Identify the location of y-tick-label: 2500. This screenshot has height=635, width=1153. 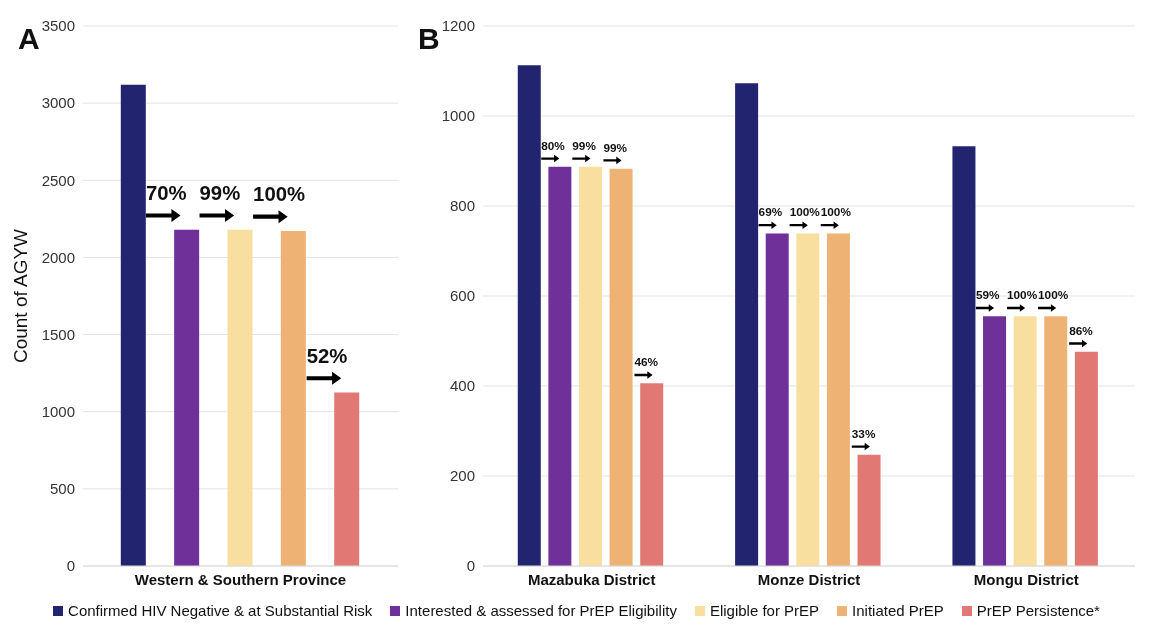
(58, 180).